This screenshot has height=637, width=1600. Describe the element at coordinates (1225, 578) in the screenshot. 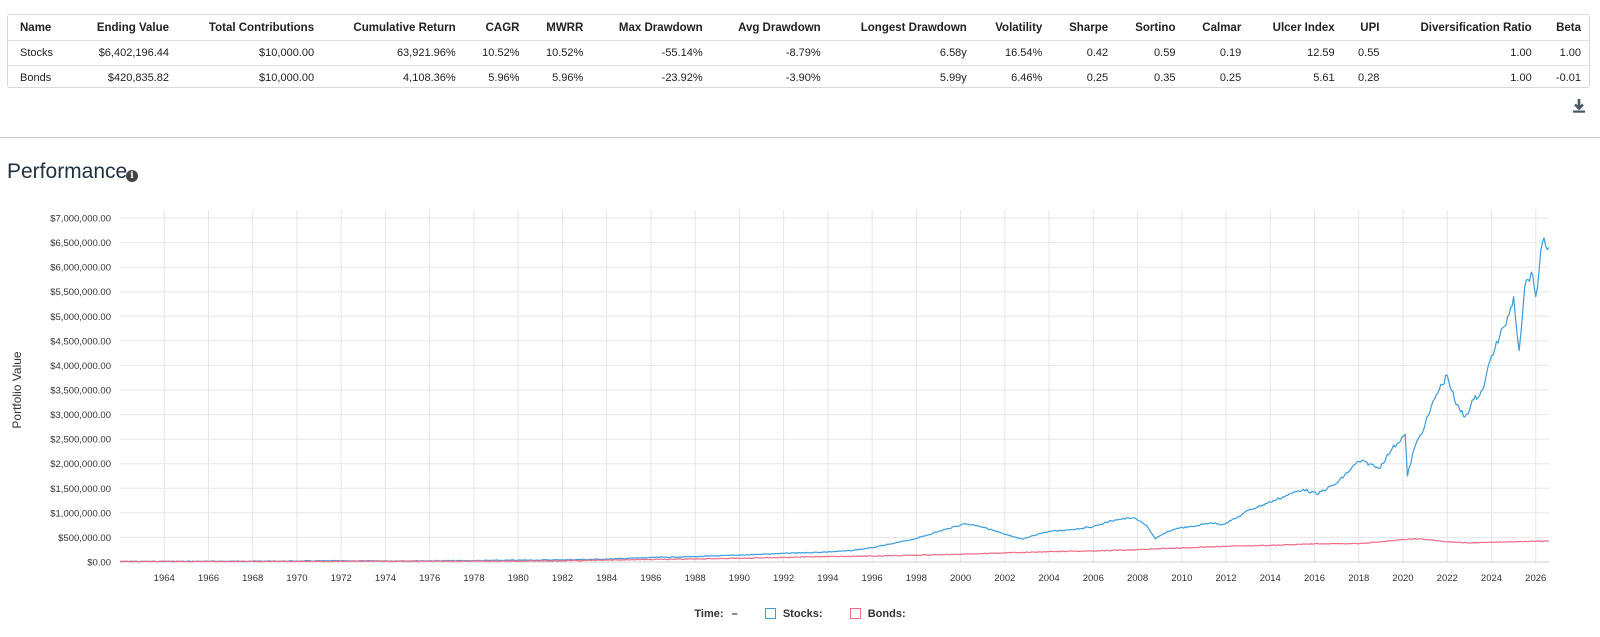

I see `x-tick-label: 2012` at that location.